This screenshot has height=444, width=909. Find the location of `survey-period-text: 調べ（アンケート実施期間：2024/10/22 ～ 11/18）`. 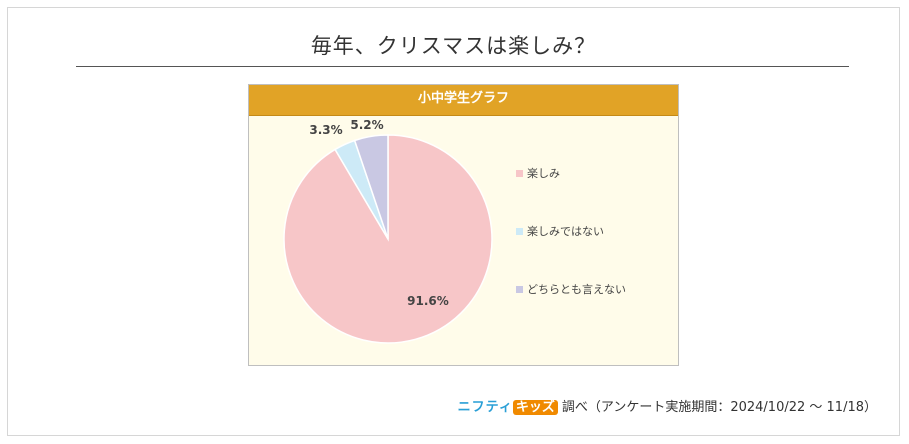

survey-period-text: 調べ（アンケート実施期間：2024/10/22 ～ 11/18） is located at coordinates (719, 407).